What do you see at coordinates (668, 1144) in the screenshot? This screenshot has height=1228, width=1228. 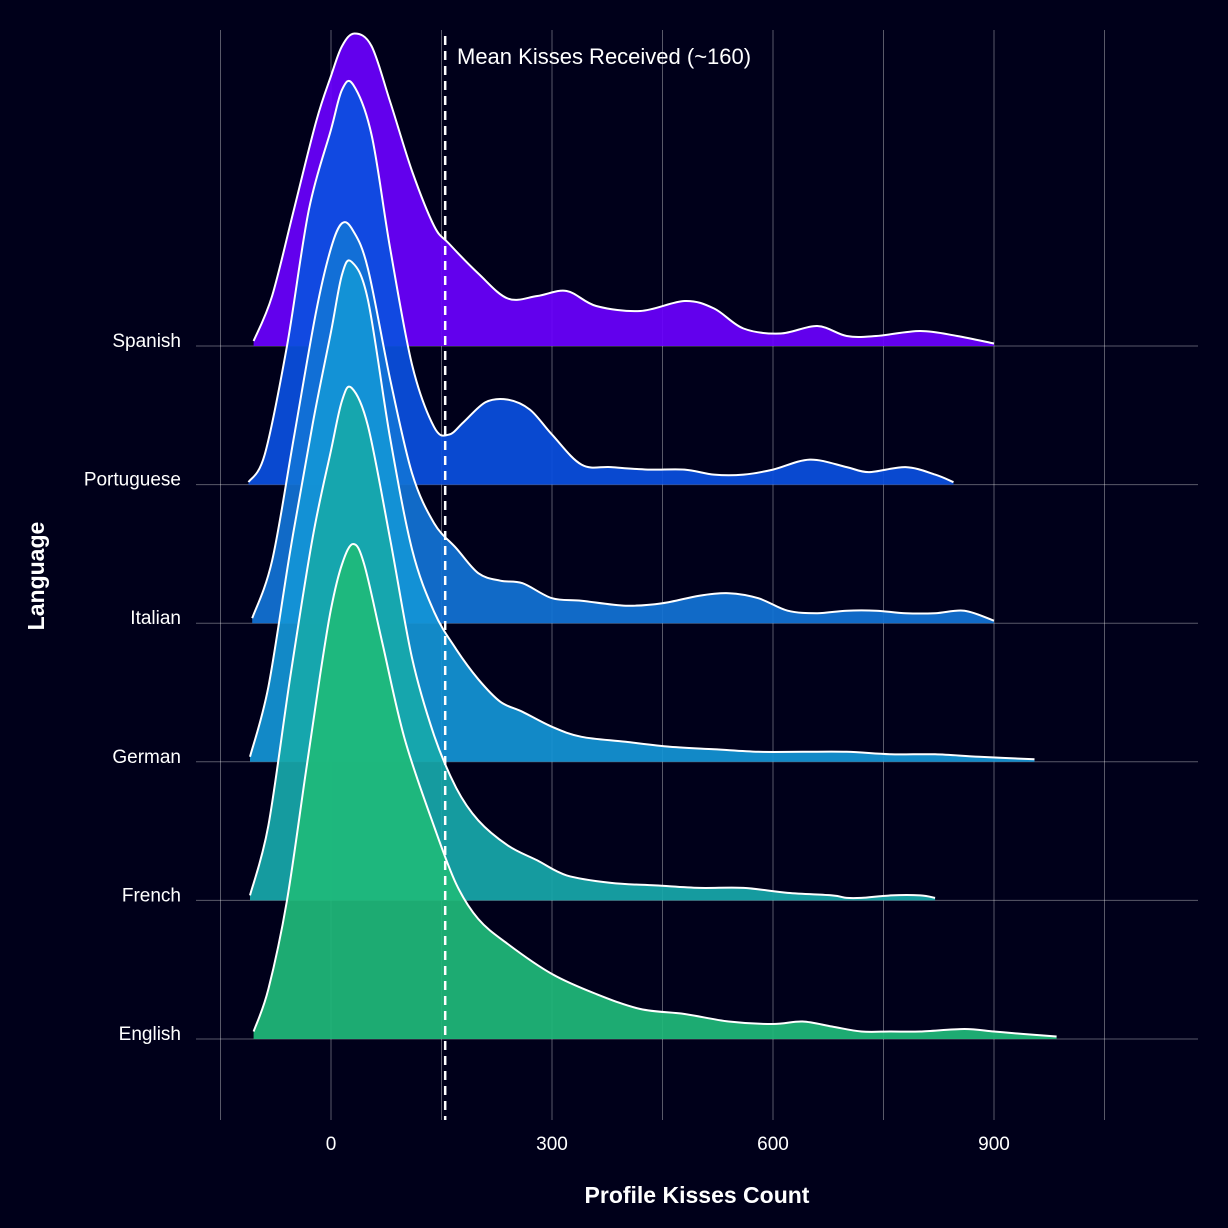 I see `x-tick-labels: 0 300 600 900` at bounding box center [668, 1144].